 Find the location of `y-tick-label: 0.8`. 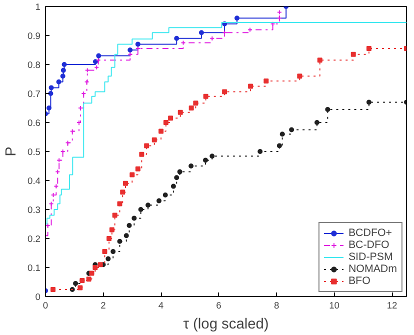

y-tick-label: 0.8 is located at coordinates (34, 65).